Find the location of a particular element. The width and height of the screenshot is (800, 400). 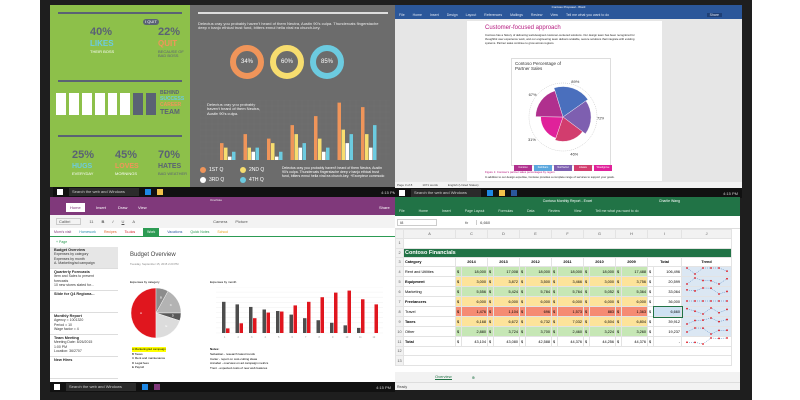

value-cell: 3,466 is located at coordinates (571, 282).